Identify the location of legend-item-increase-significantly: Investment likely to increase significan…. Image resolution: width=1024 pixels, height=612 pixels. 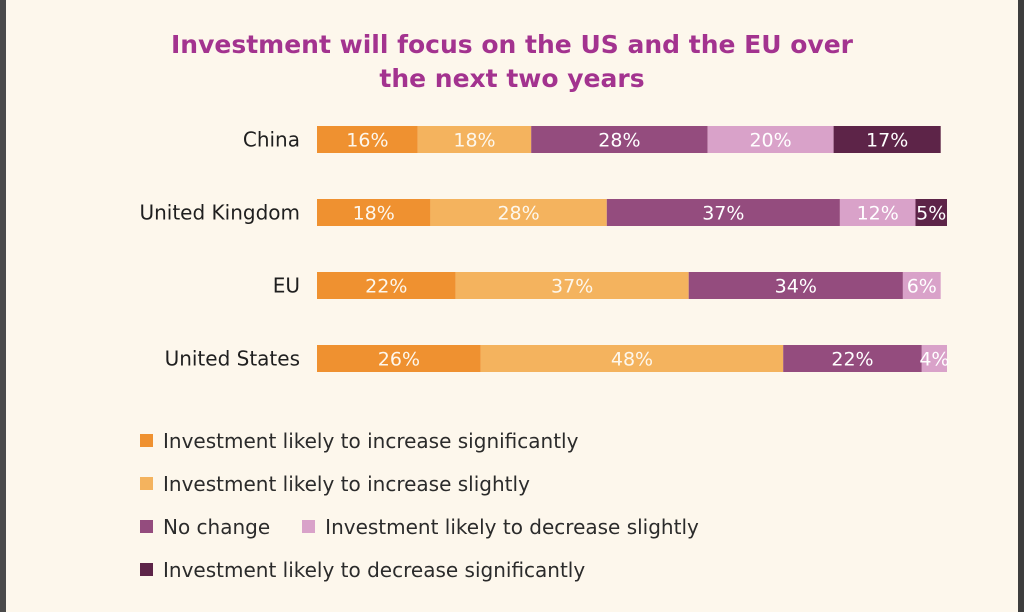
(359, 441).